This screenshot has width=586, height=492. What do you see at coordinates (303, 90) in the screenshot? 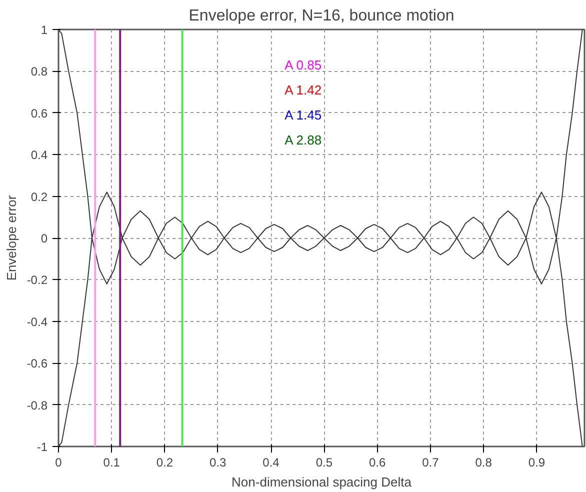
I see `annotation: A 1.42` at bounding box center [303, 90].